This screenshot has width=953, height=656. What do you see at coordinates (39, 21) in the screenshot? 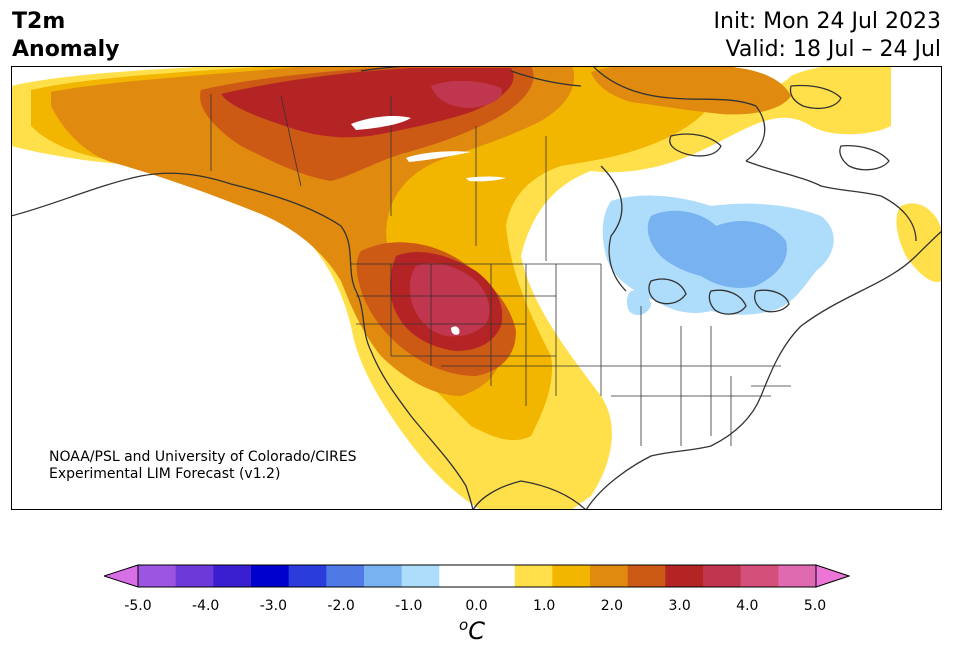
I see `title-line-1: T2m` at bounding box center [39, 21].